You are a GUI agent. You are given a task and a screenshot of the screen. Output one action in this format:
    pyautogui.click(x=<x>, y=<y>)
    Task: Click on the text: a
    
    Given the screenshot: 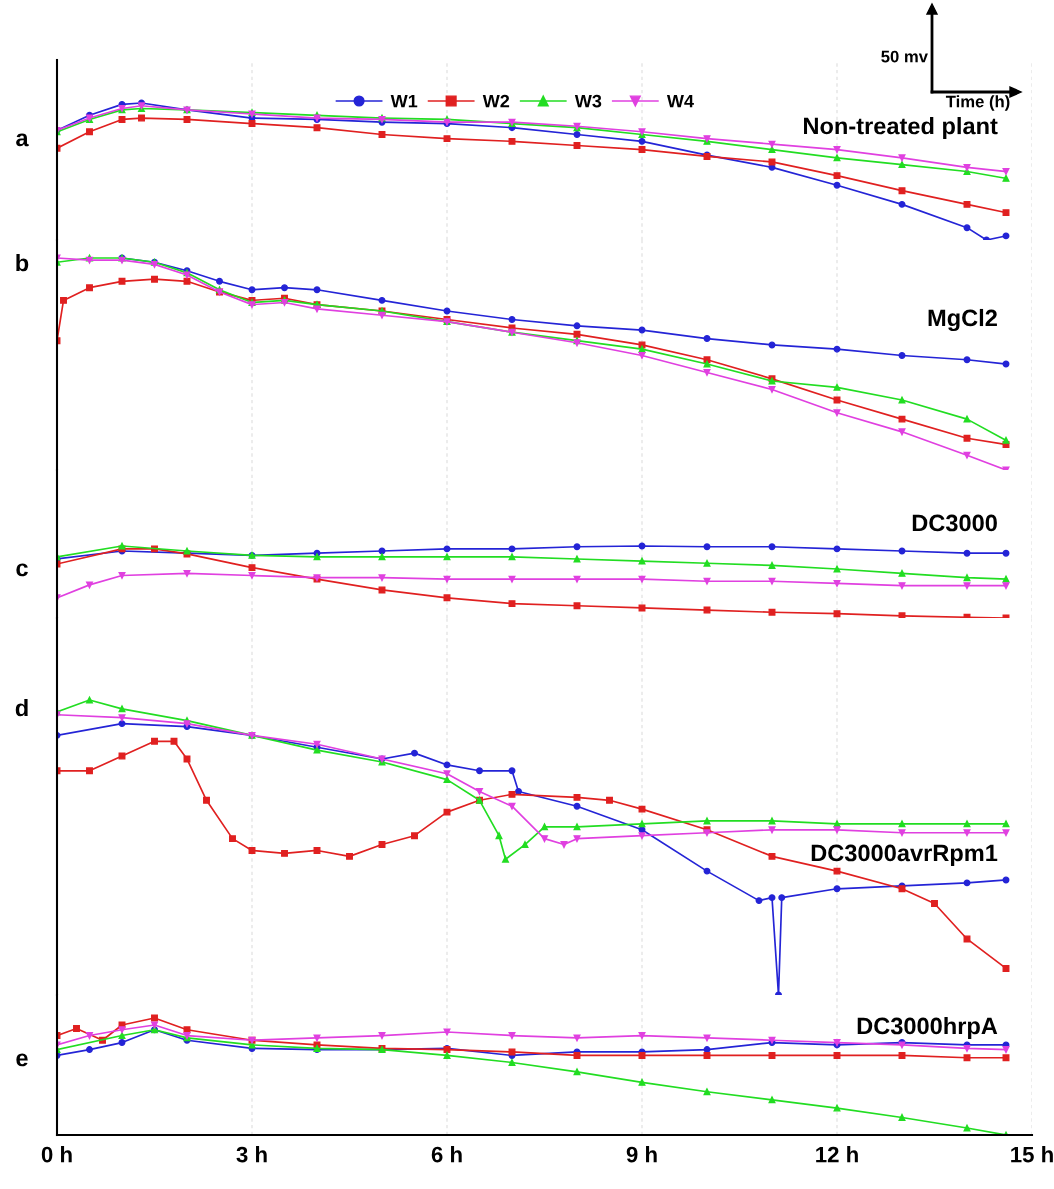 What is the action you would take?
    pyautogui.click(x=22, y=140)
    